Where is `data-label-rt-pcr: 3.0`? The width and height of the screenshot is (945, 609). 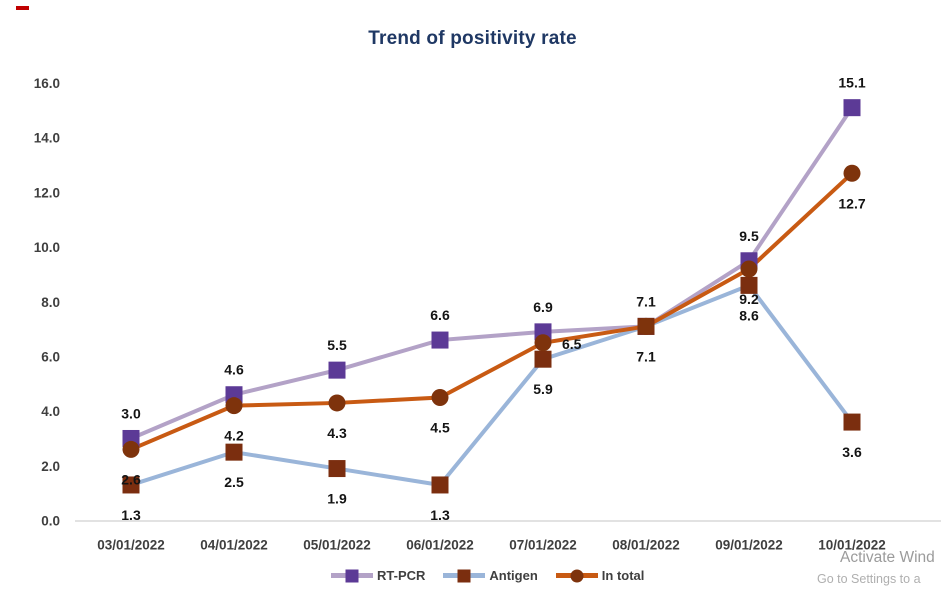
data-label-rt-pcr: 3.0 is located at coordinates (131, 413).